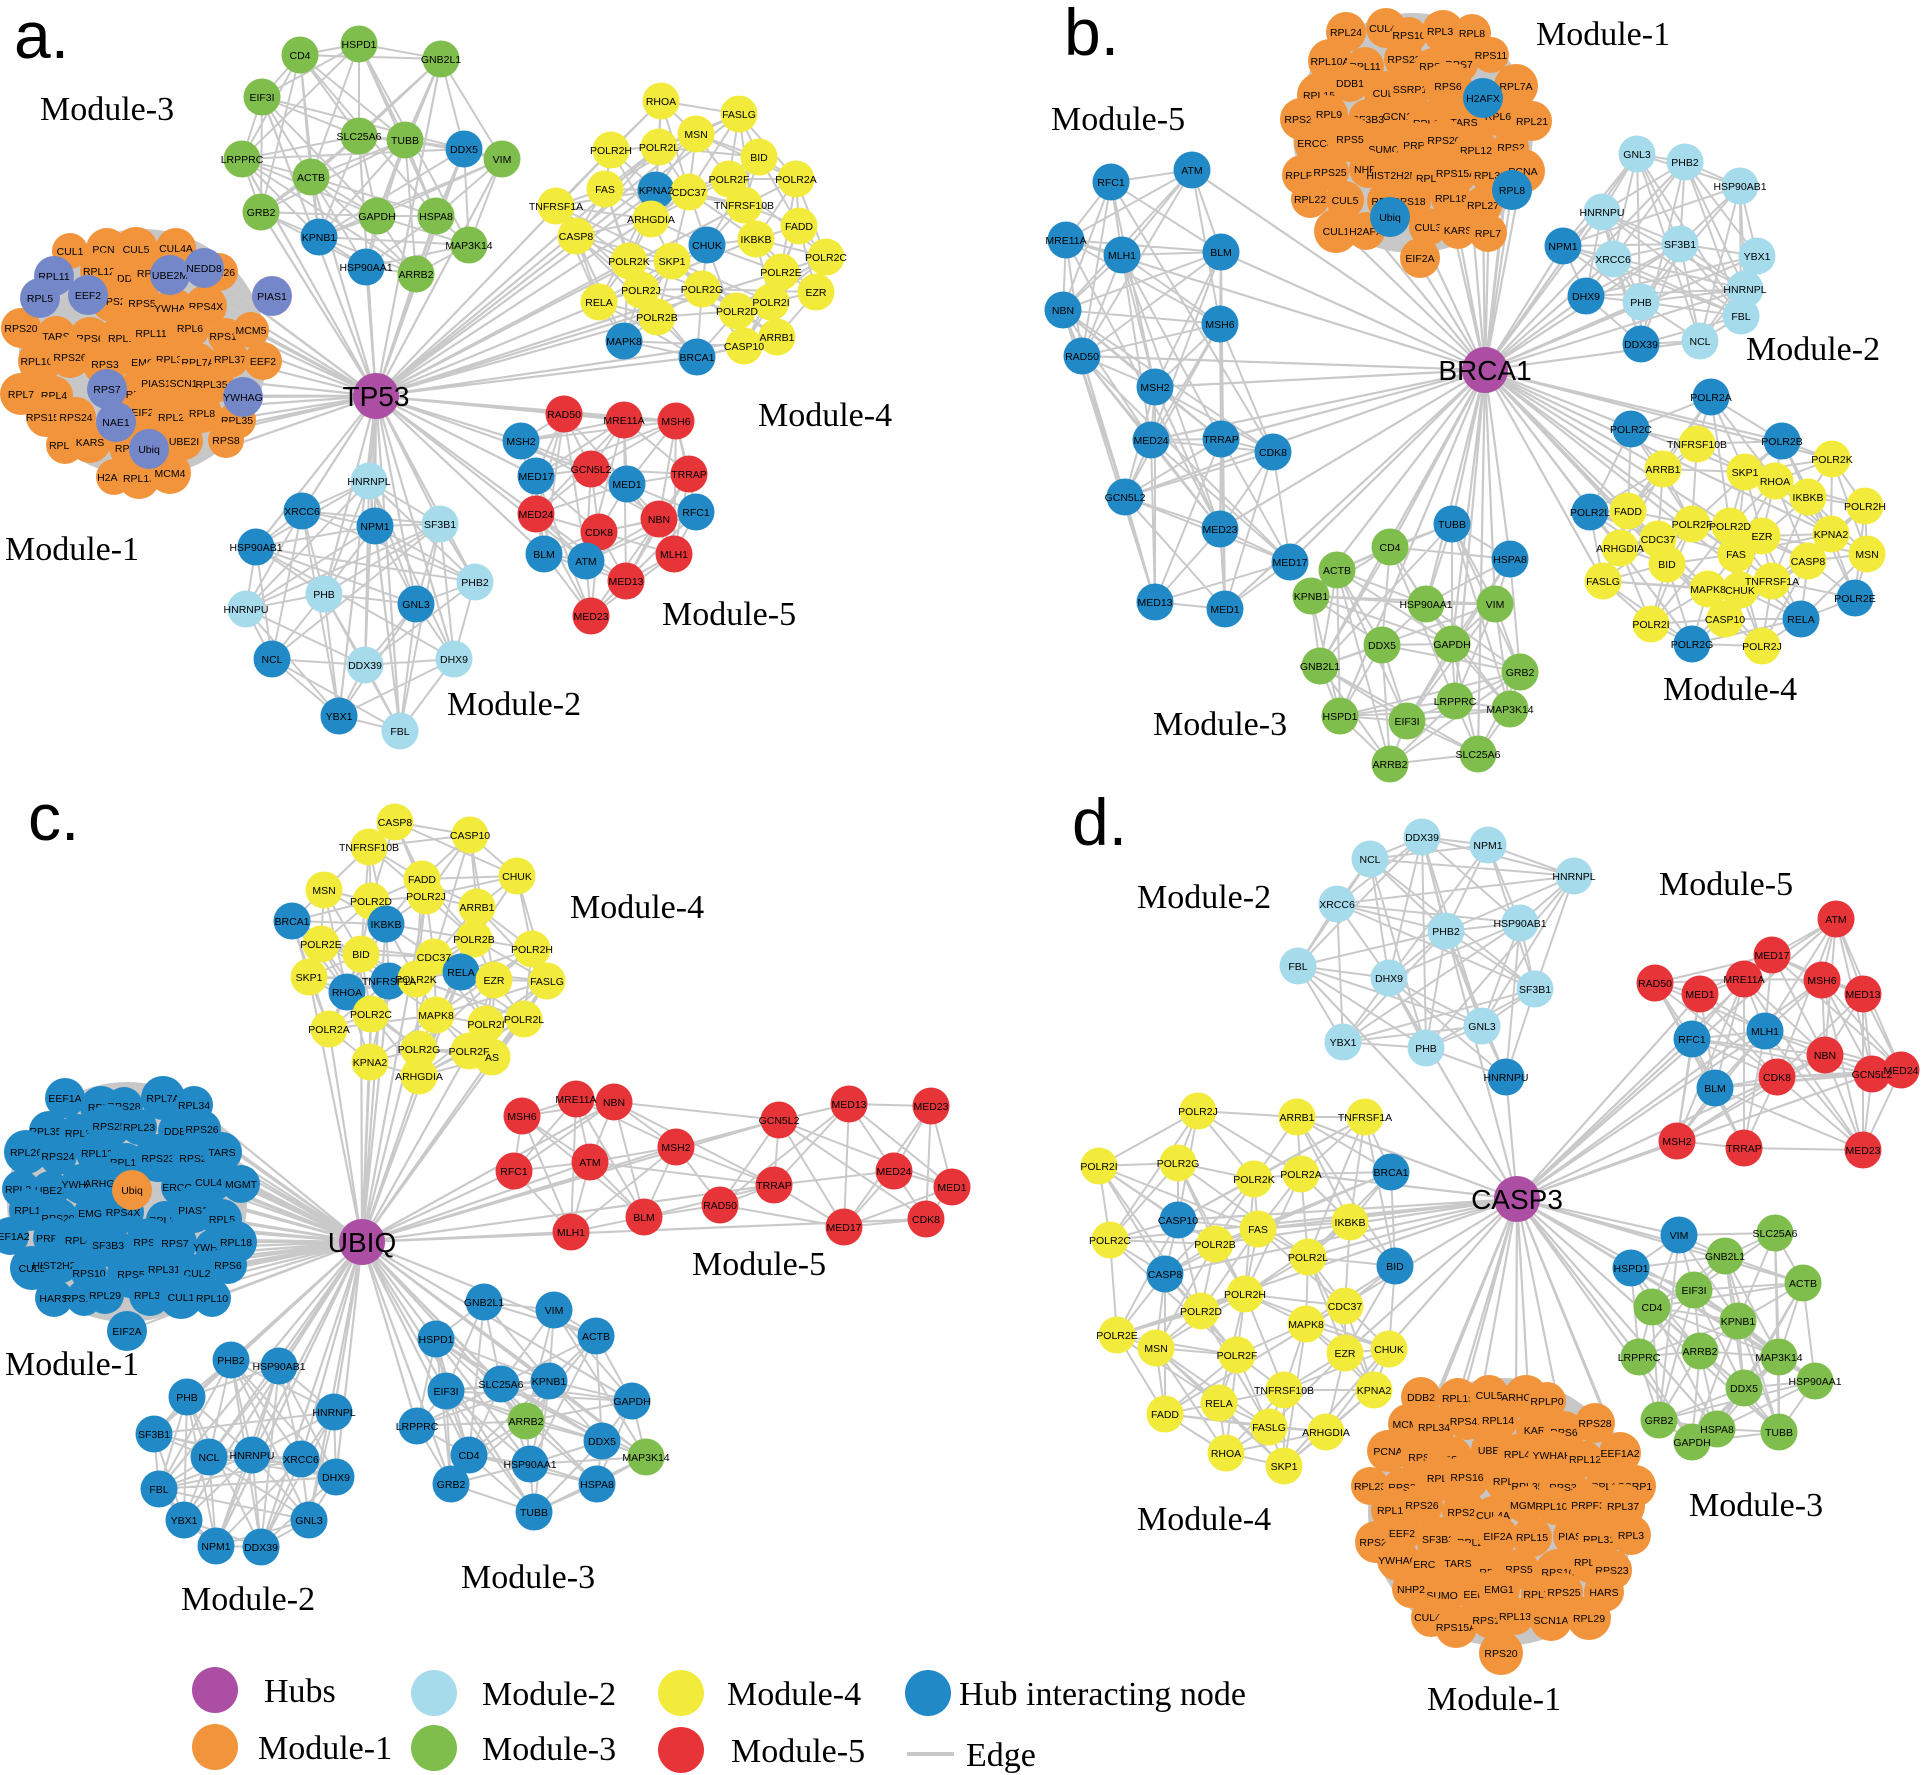  I want to click on svg-text: NAE1, so click(116, 423).